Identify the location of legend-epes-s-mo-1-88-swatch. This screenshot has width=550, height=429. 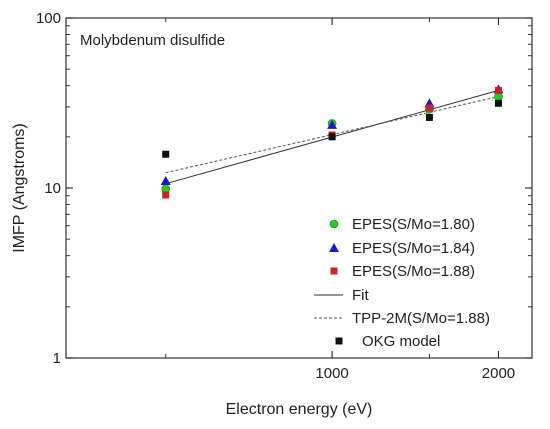
(334, 271).